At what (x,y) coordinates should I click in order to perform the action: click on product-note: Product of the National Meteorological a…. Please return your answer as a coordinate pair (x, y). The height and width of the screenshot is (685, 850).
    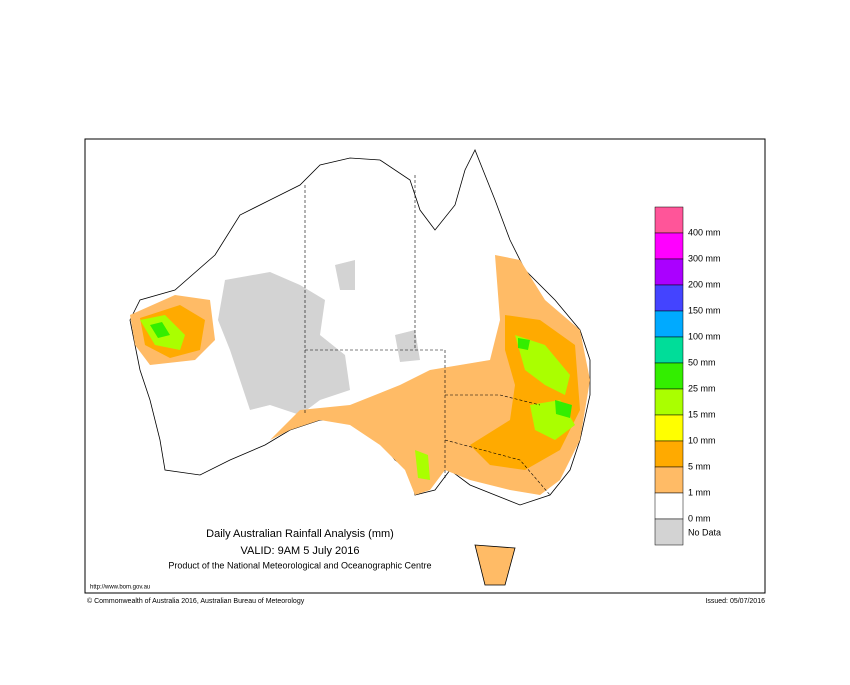
    Looking at the image, I should click on (299, 565).